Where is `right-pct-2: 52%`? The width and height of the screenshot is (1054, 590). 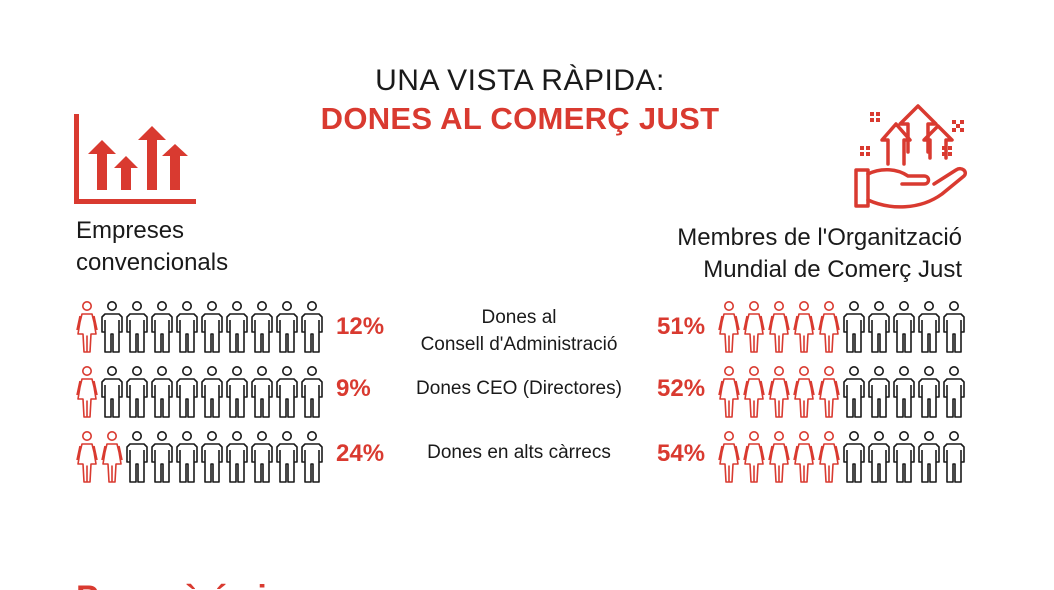 right-pct-2: 52% is located at coordinates (681, 388).